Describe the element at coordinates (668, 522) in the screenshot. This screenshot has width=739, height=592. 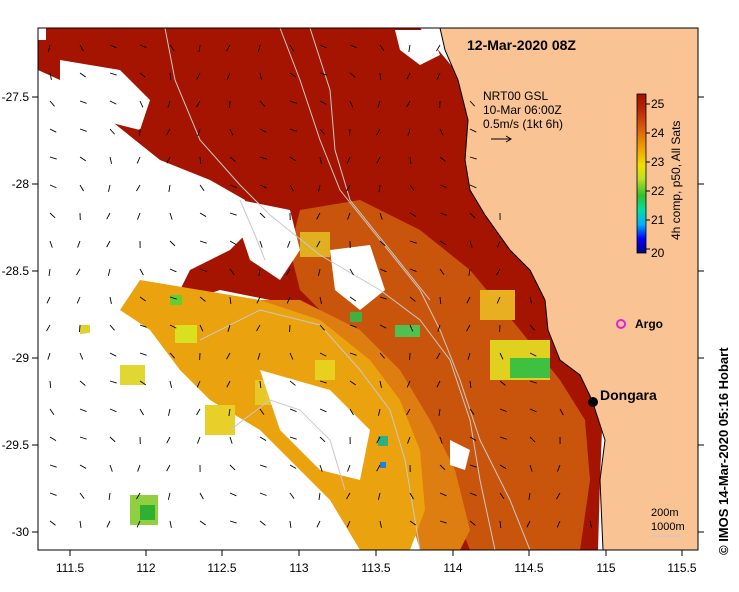
I see `isobath-legend: 200m 1000m` at that location.